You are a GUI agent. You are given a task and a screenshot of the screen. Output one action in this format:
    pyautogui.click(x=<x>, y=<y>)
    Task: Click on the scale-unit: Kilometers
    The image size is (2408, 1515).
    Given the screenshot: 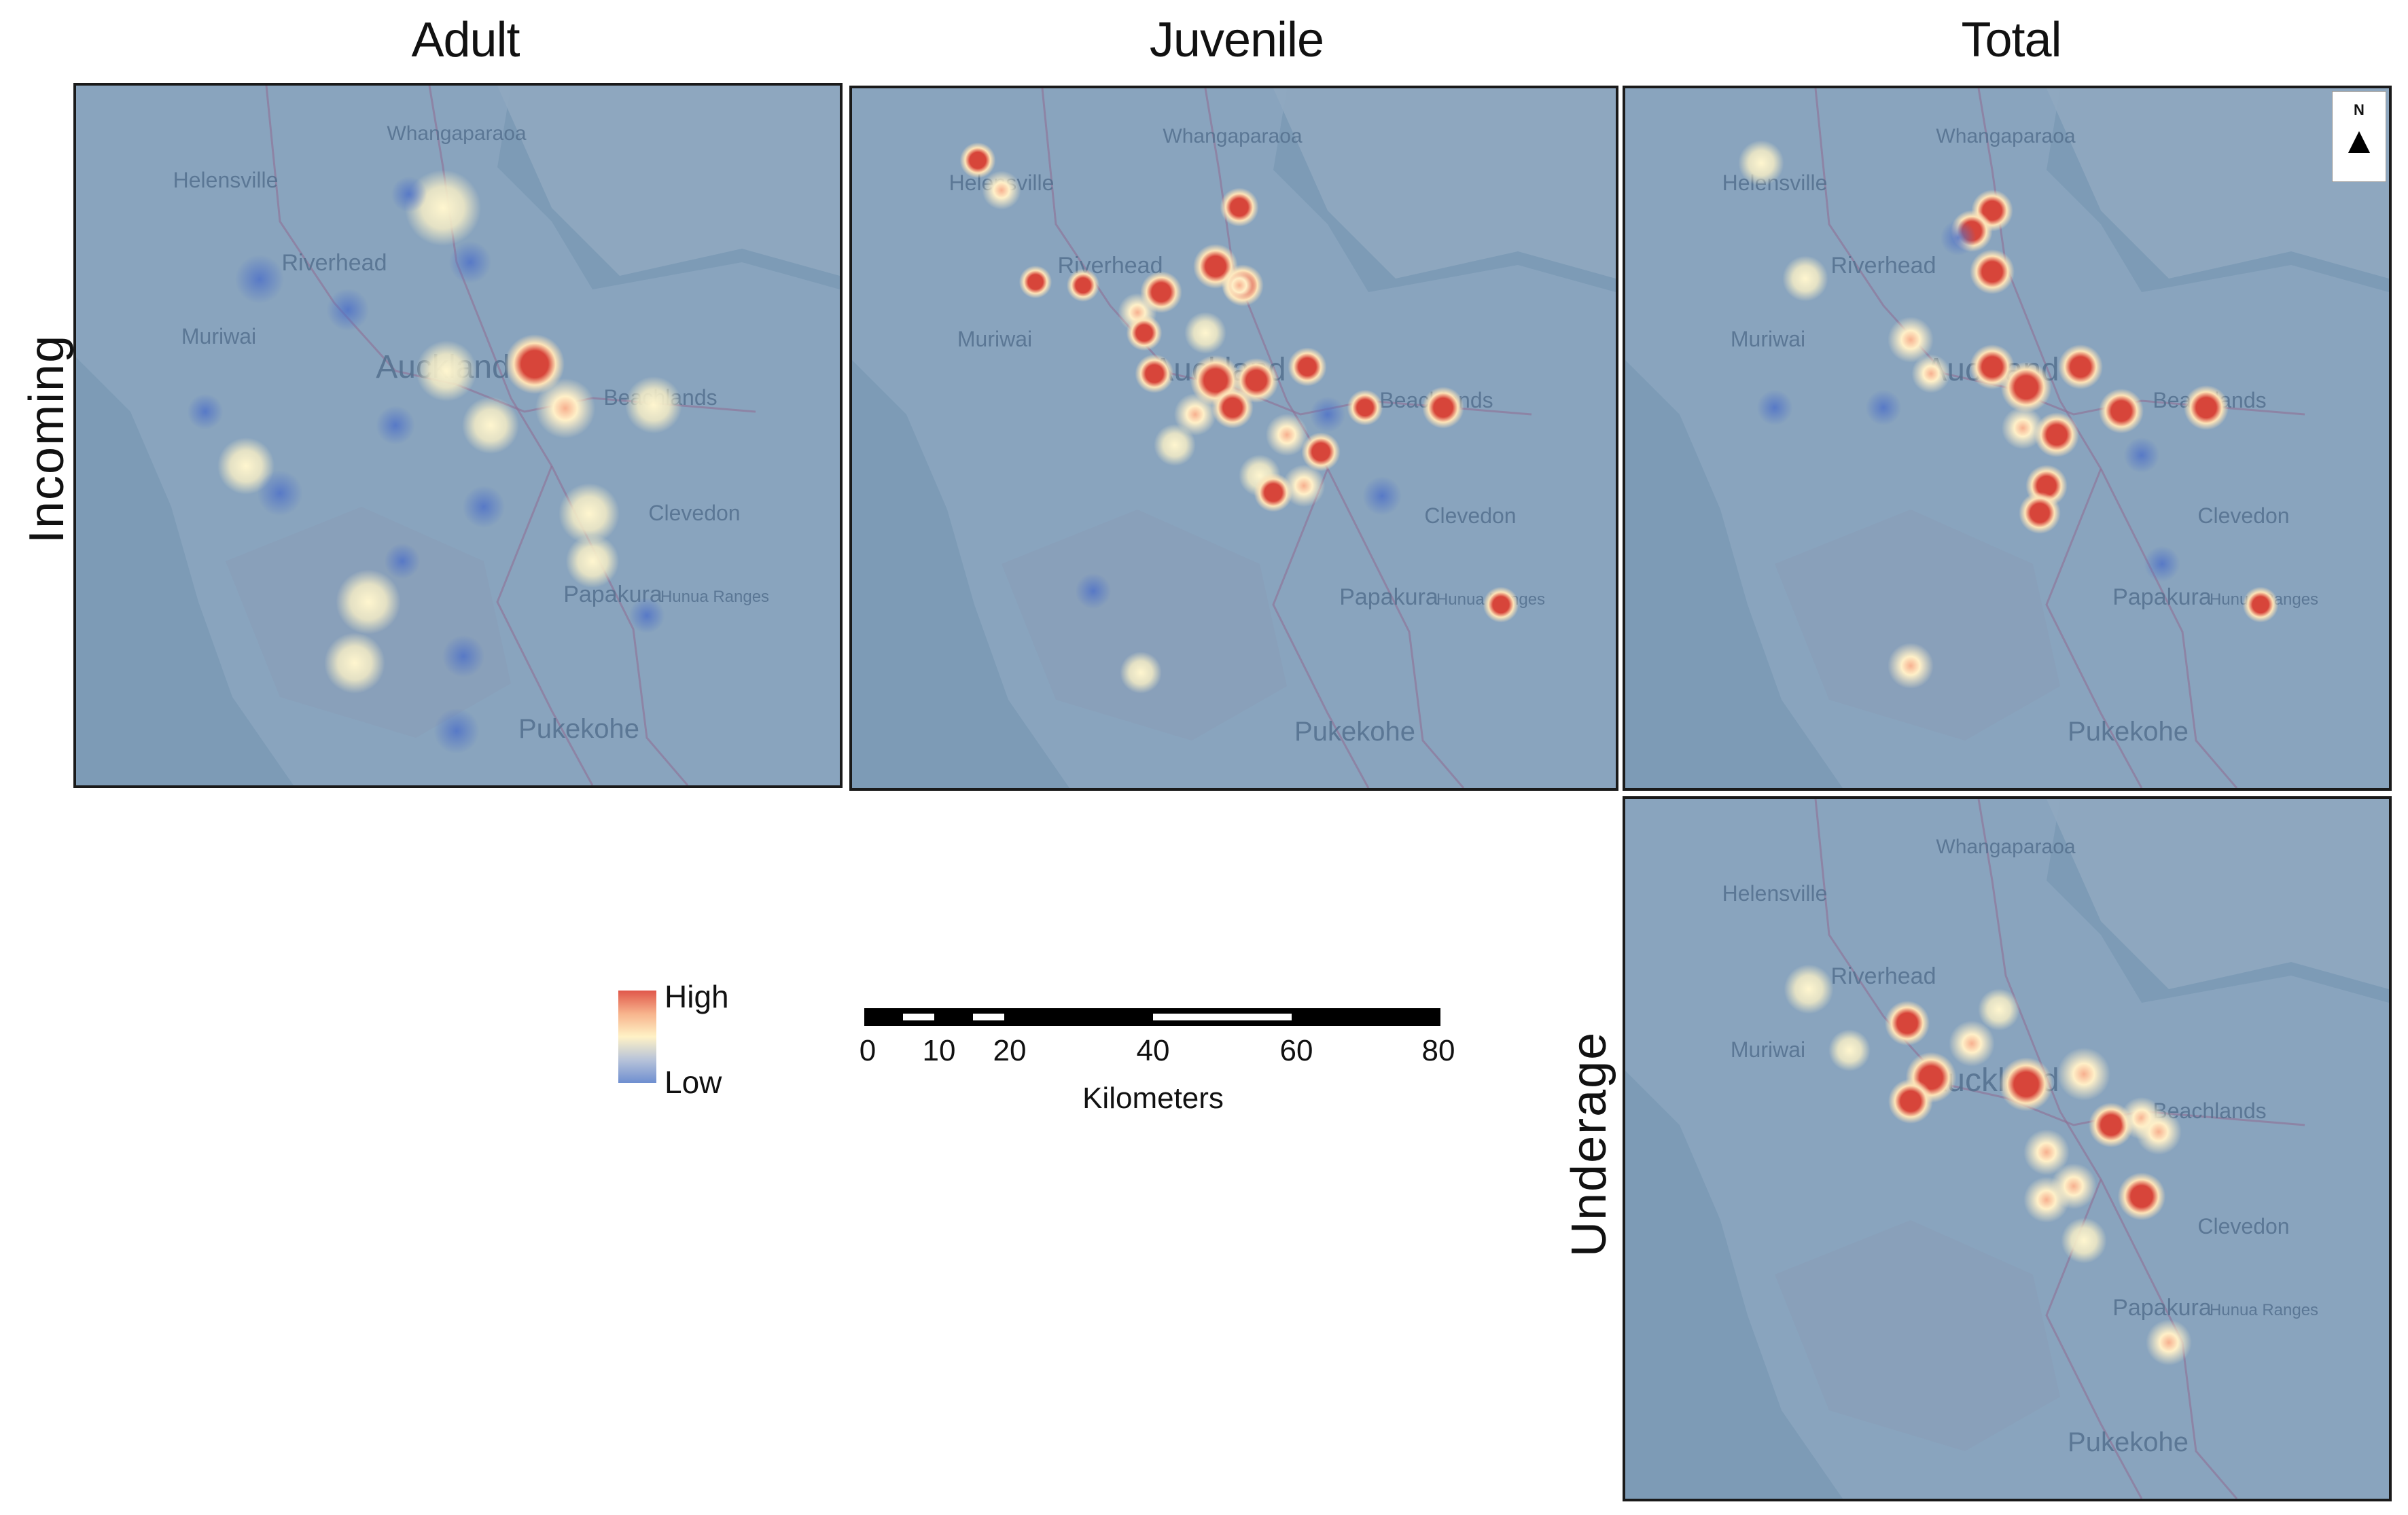 What is the action you would take?
    pyautogui.click(x=1153, y=1098)
    